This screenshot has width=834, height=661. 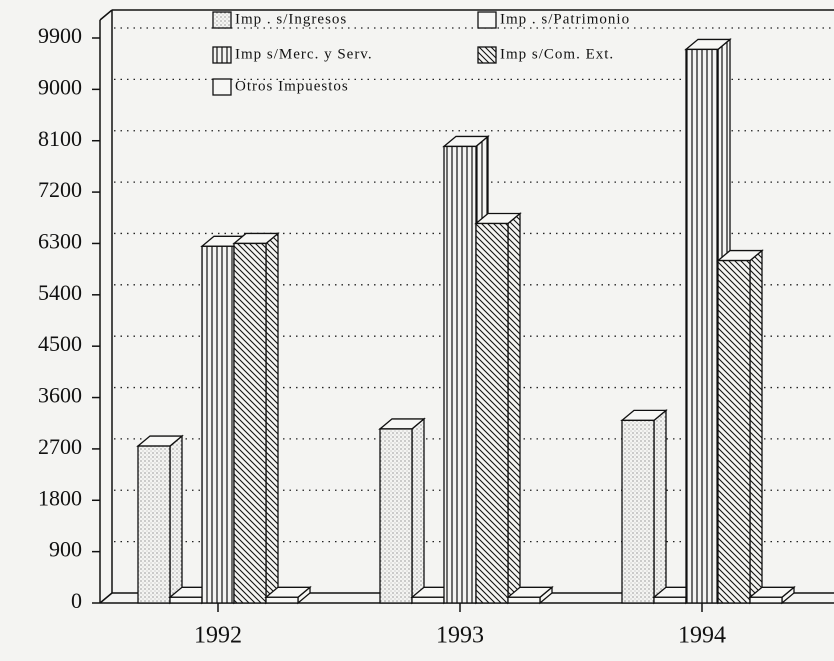 What do you see at coordinates (65, 549) in the screenshot?
I see `y-tick-label: 900` at bounding box center [65, 549].